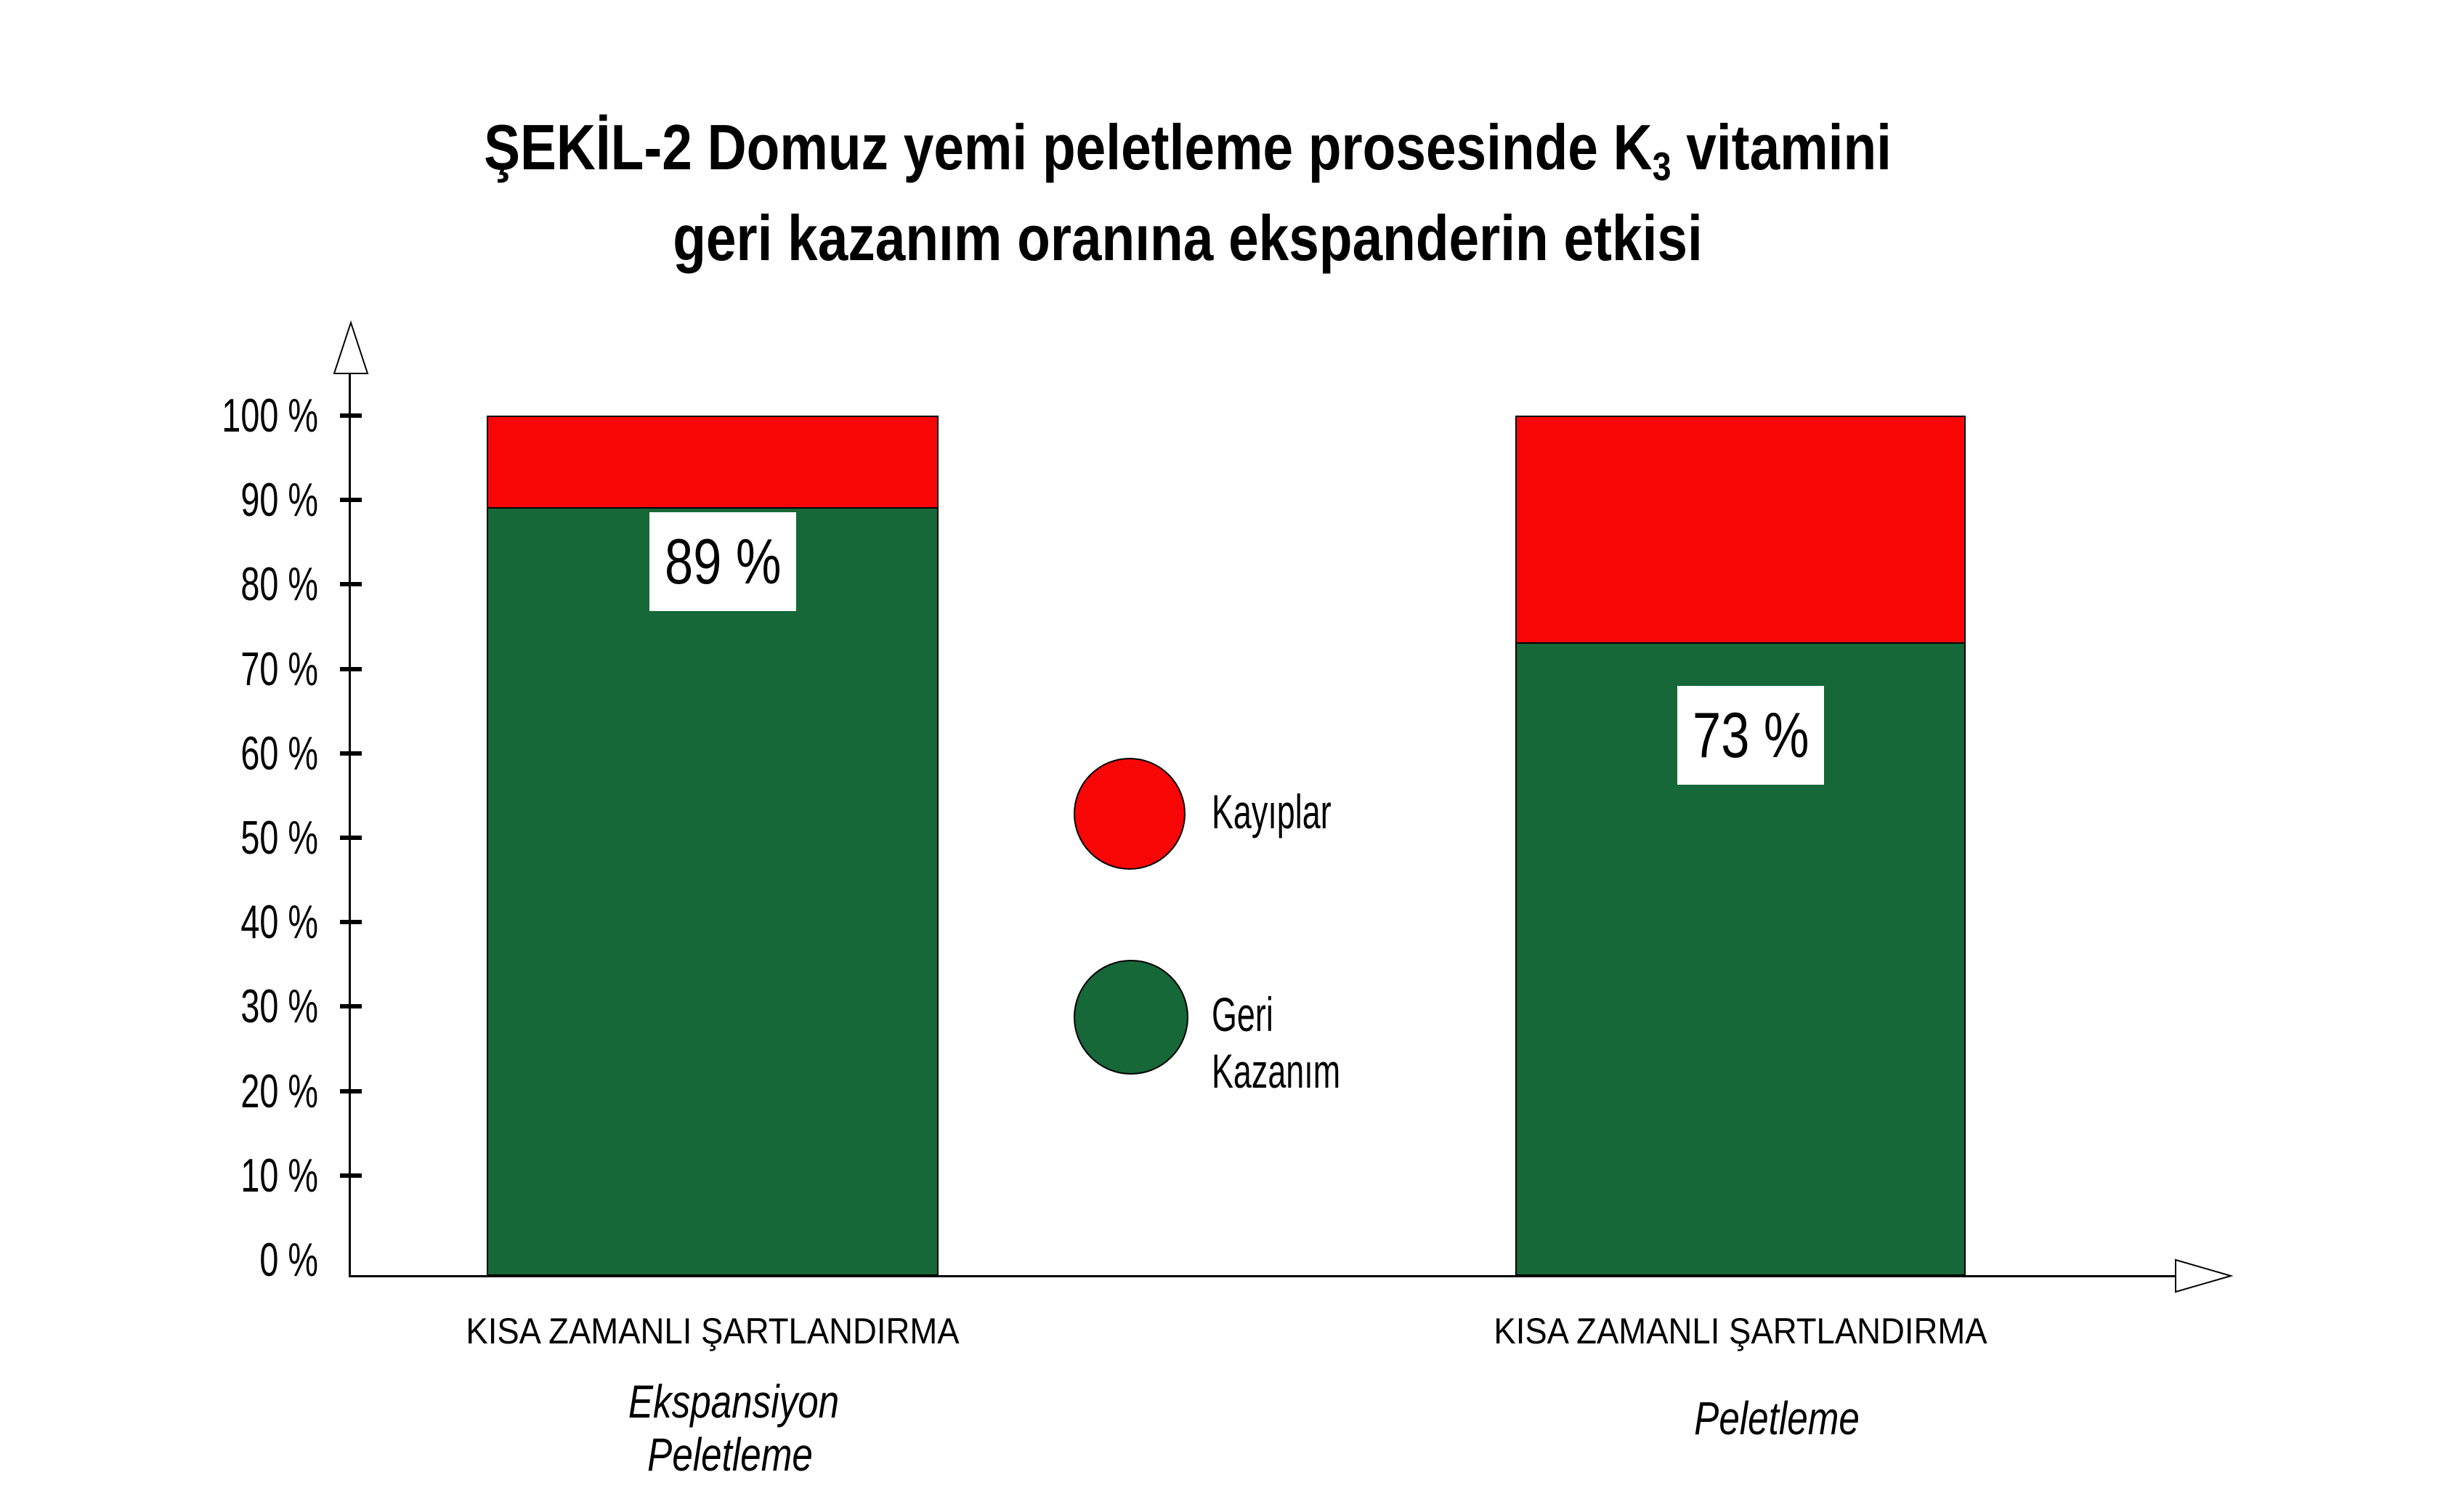  I want to click on bar-value-text: 89 %, so click(723, 561).